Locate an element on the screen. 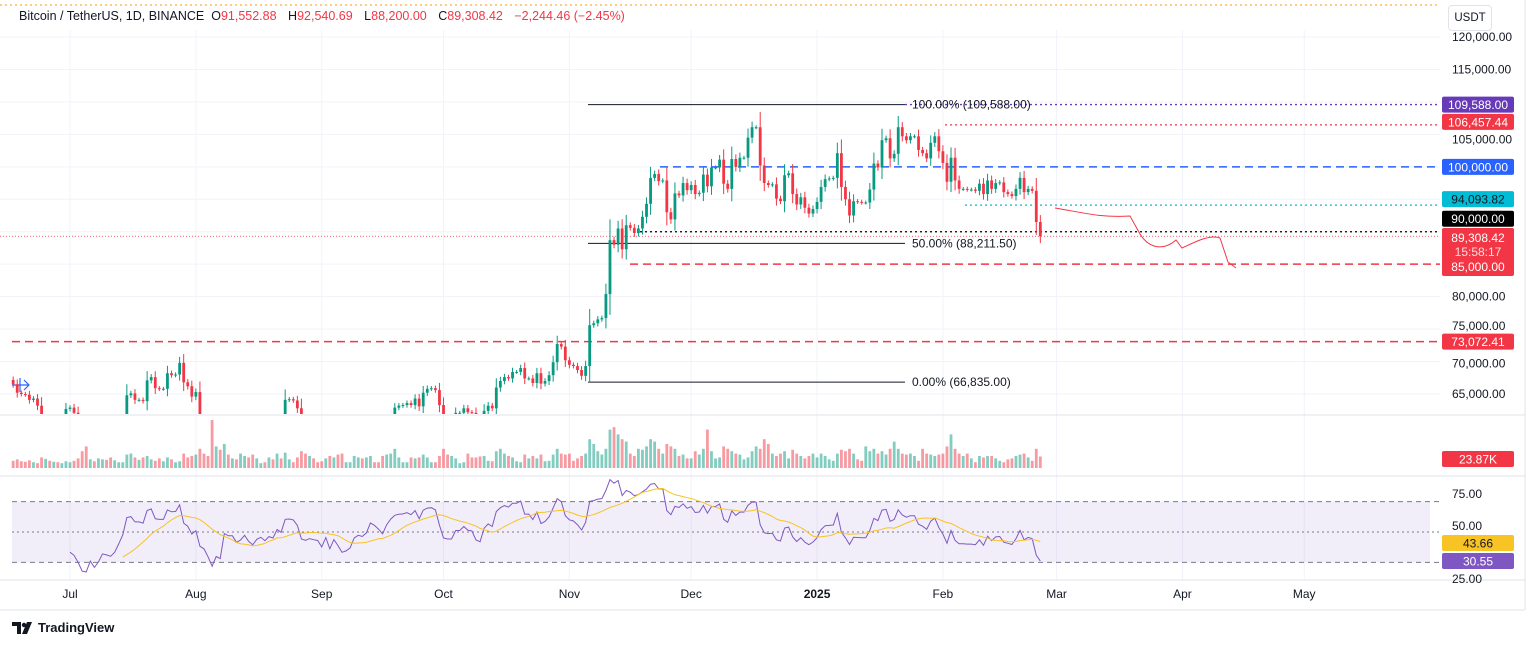 The image size is (1536, 646). price-tick-label: 75,000.00 is located at coordinates (1479, 326).